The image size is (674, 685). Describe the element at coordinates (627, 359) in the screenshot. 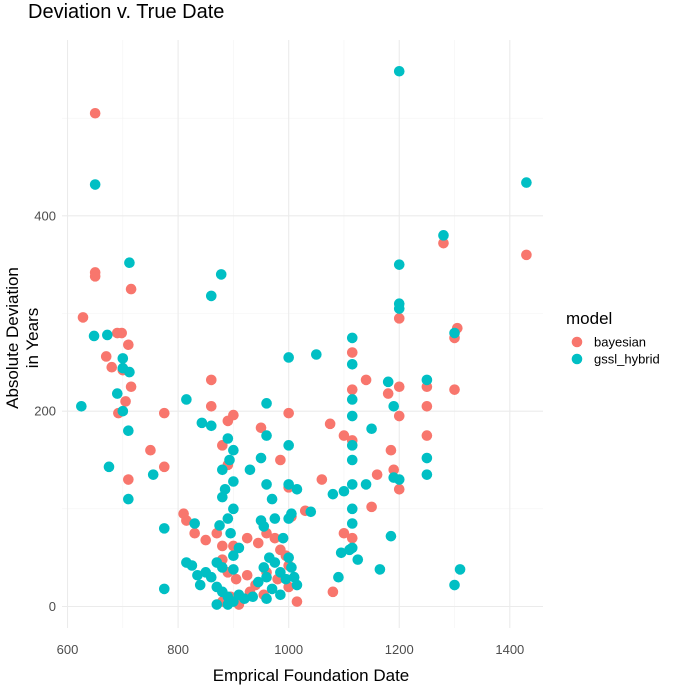

I see `legend-label: gssl_hybrid` at that location.